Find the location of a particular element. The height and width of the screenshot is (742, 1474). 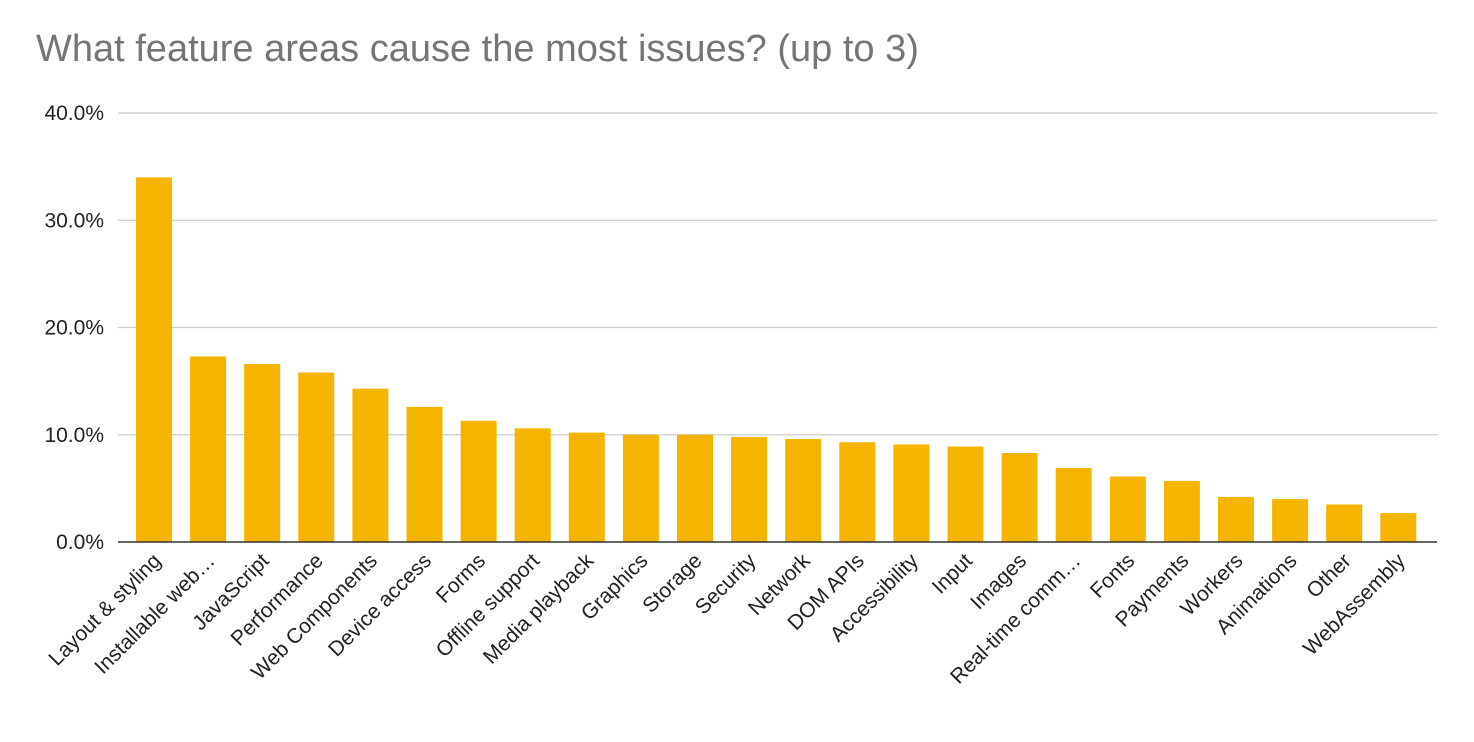

x-tick-label: Input is located at coordinates (952, 573).